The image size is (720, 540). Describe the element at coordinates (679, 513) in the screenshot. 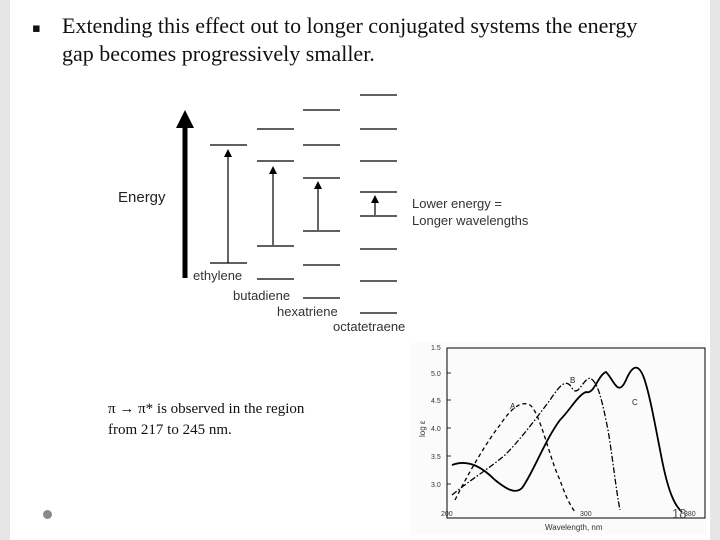

I see `page-number: 18` at that location.